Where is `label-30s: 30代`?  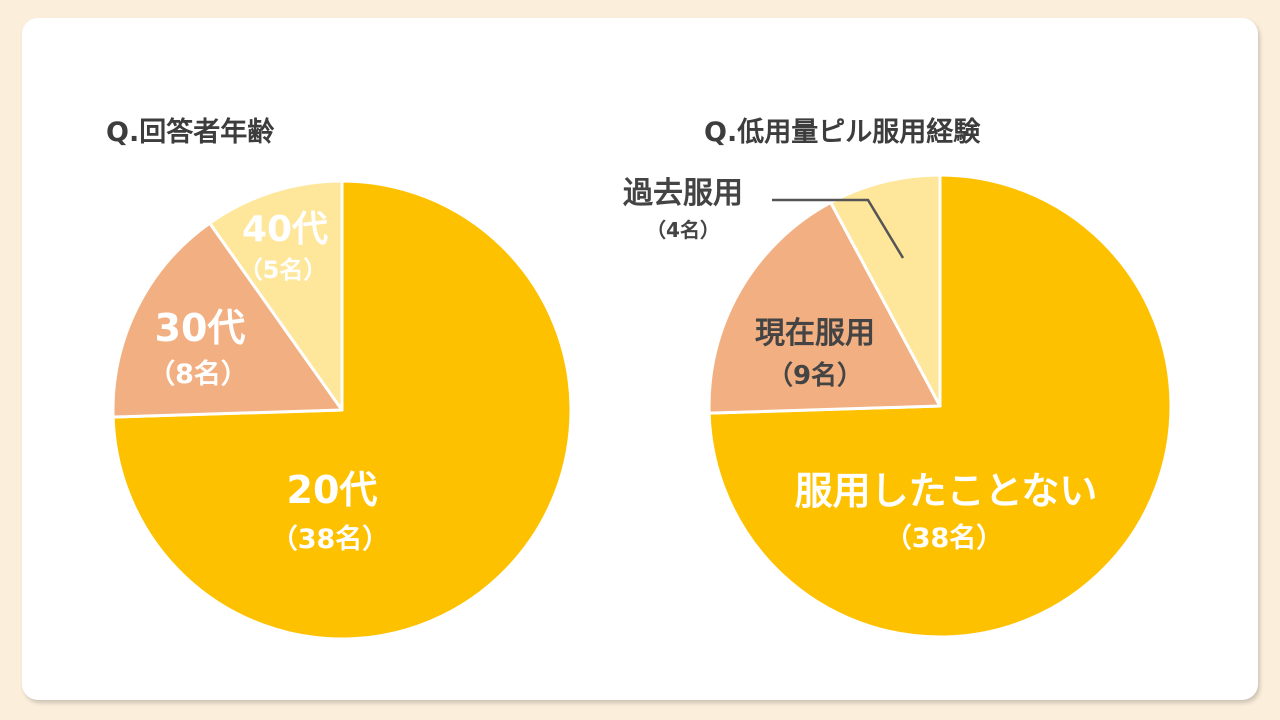 label-30s: 30代 is located at coordinates (200, 328).